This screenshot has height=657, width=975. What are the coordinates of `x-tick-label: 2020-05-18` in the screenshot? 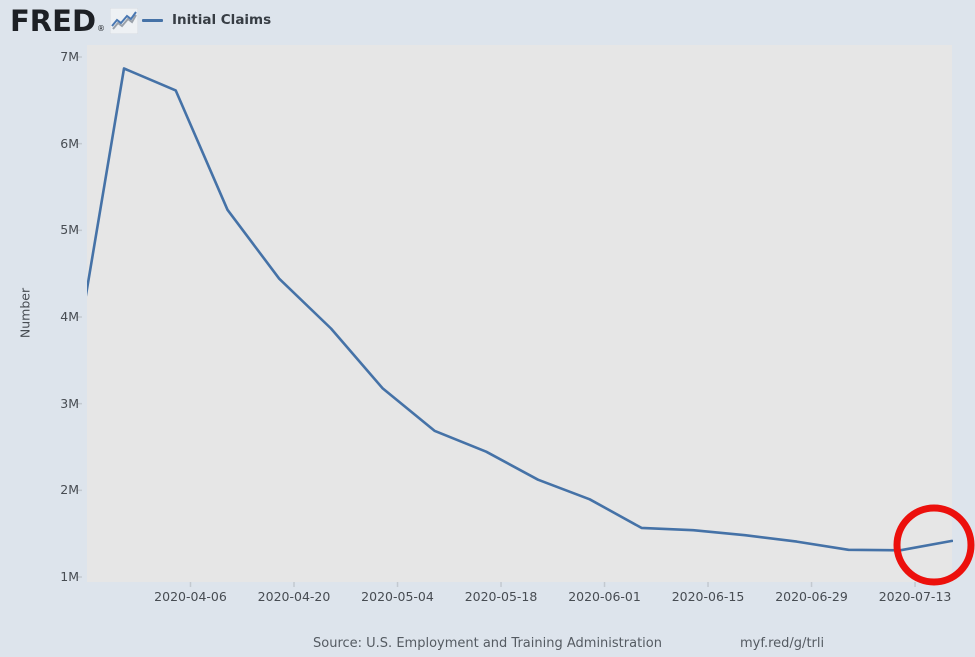 It's located at (501, 596).